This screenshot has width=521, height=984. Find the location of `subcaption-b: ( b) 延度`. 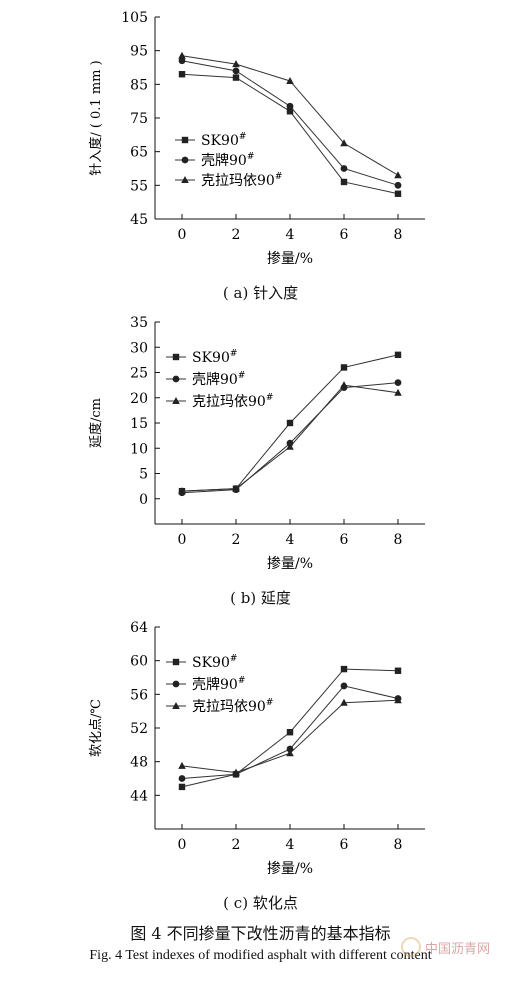

subcaption-b: ( b) 延度 is located at coordinates (260, 598).